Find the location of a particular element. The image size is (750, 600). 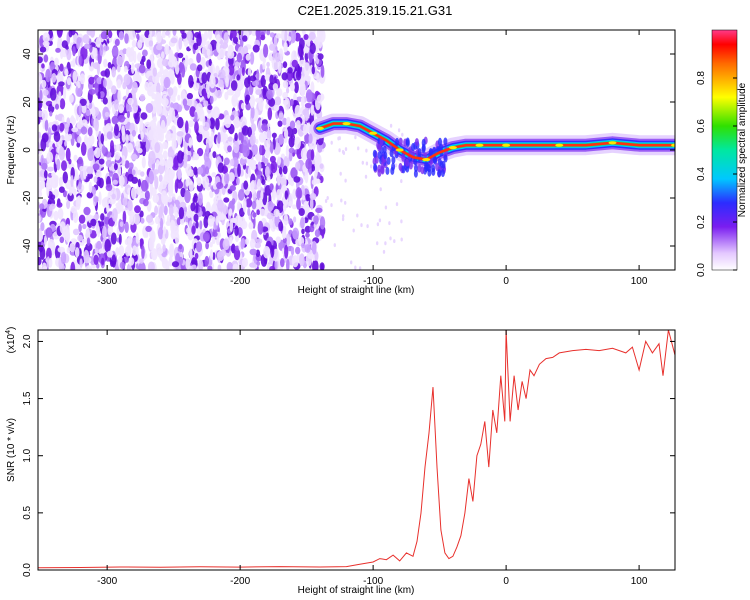

x-tick-label: 100 is located at coordinates (639, 281).